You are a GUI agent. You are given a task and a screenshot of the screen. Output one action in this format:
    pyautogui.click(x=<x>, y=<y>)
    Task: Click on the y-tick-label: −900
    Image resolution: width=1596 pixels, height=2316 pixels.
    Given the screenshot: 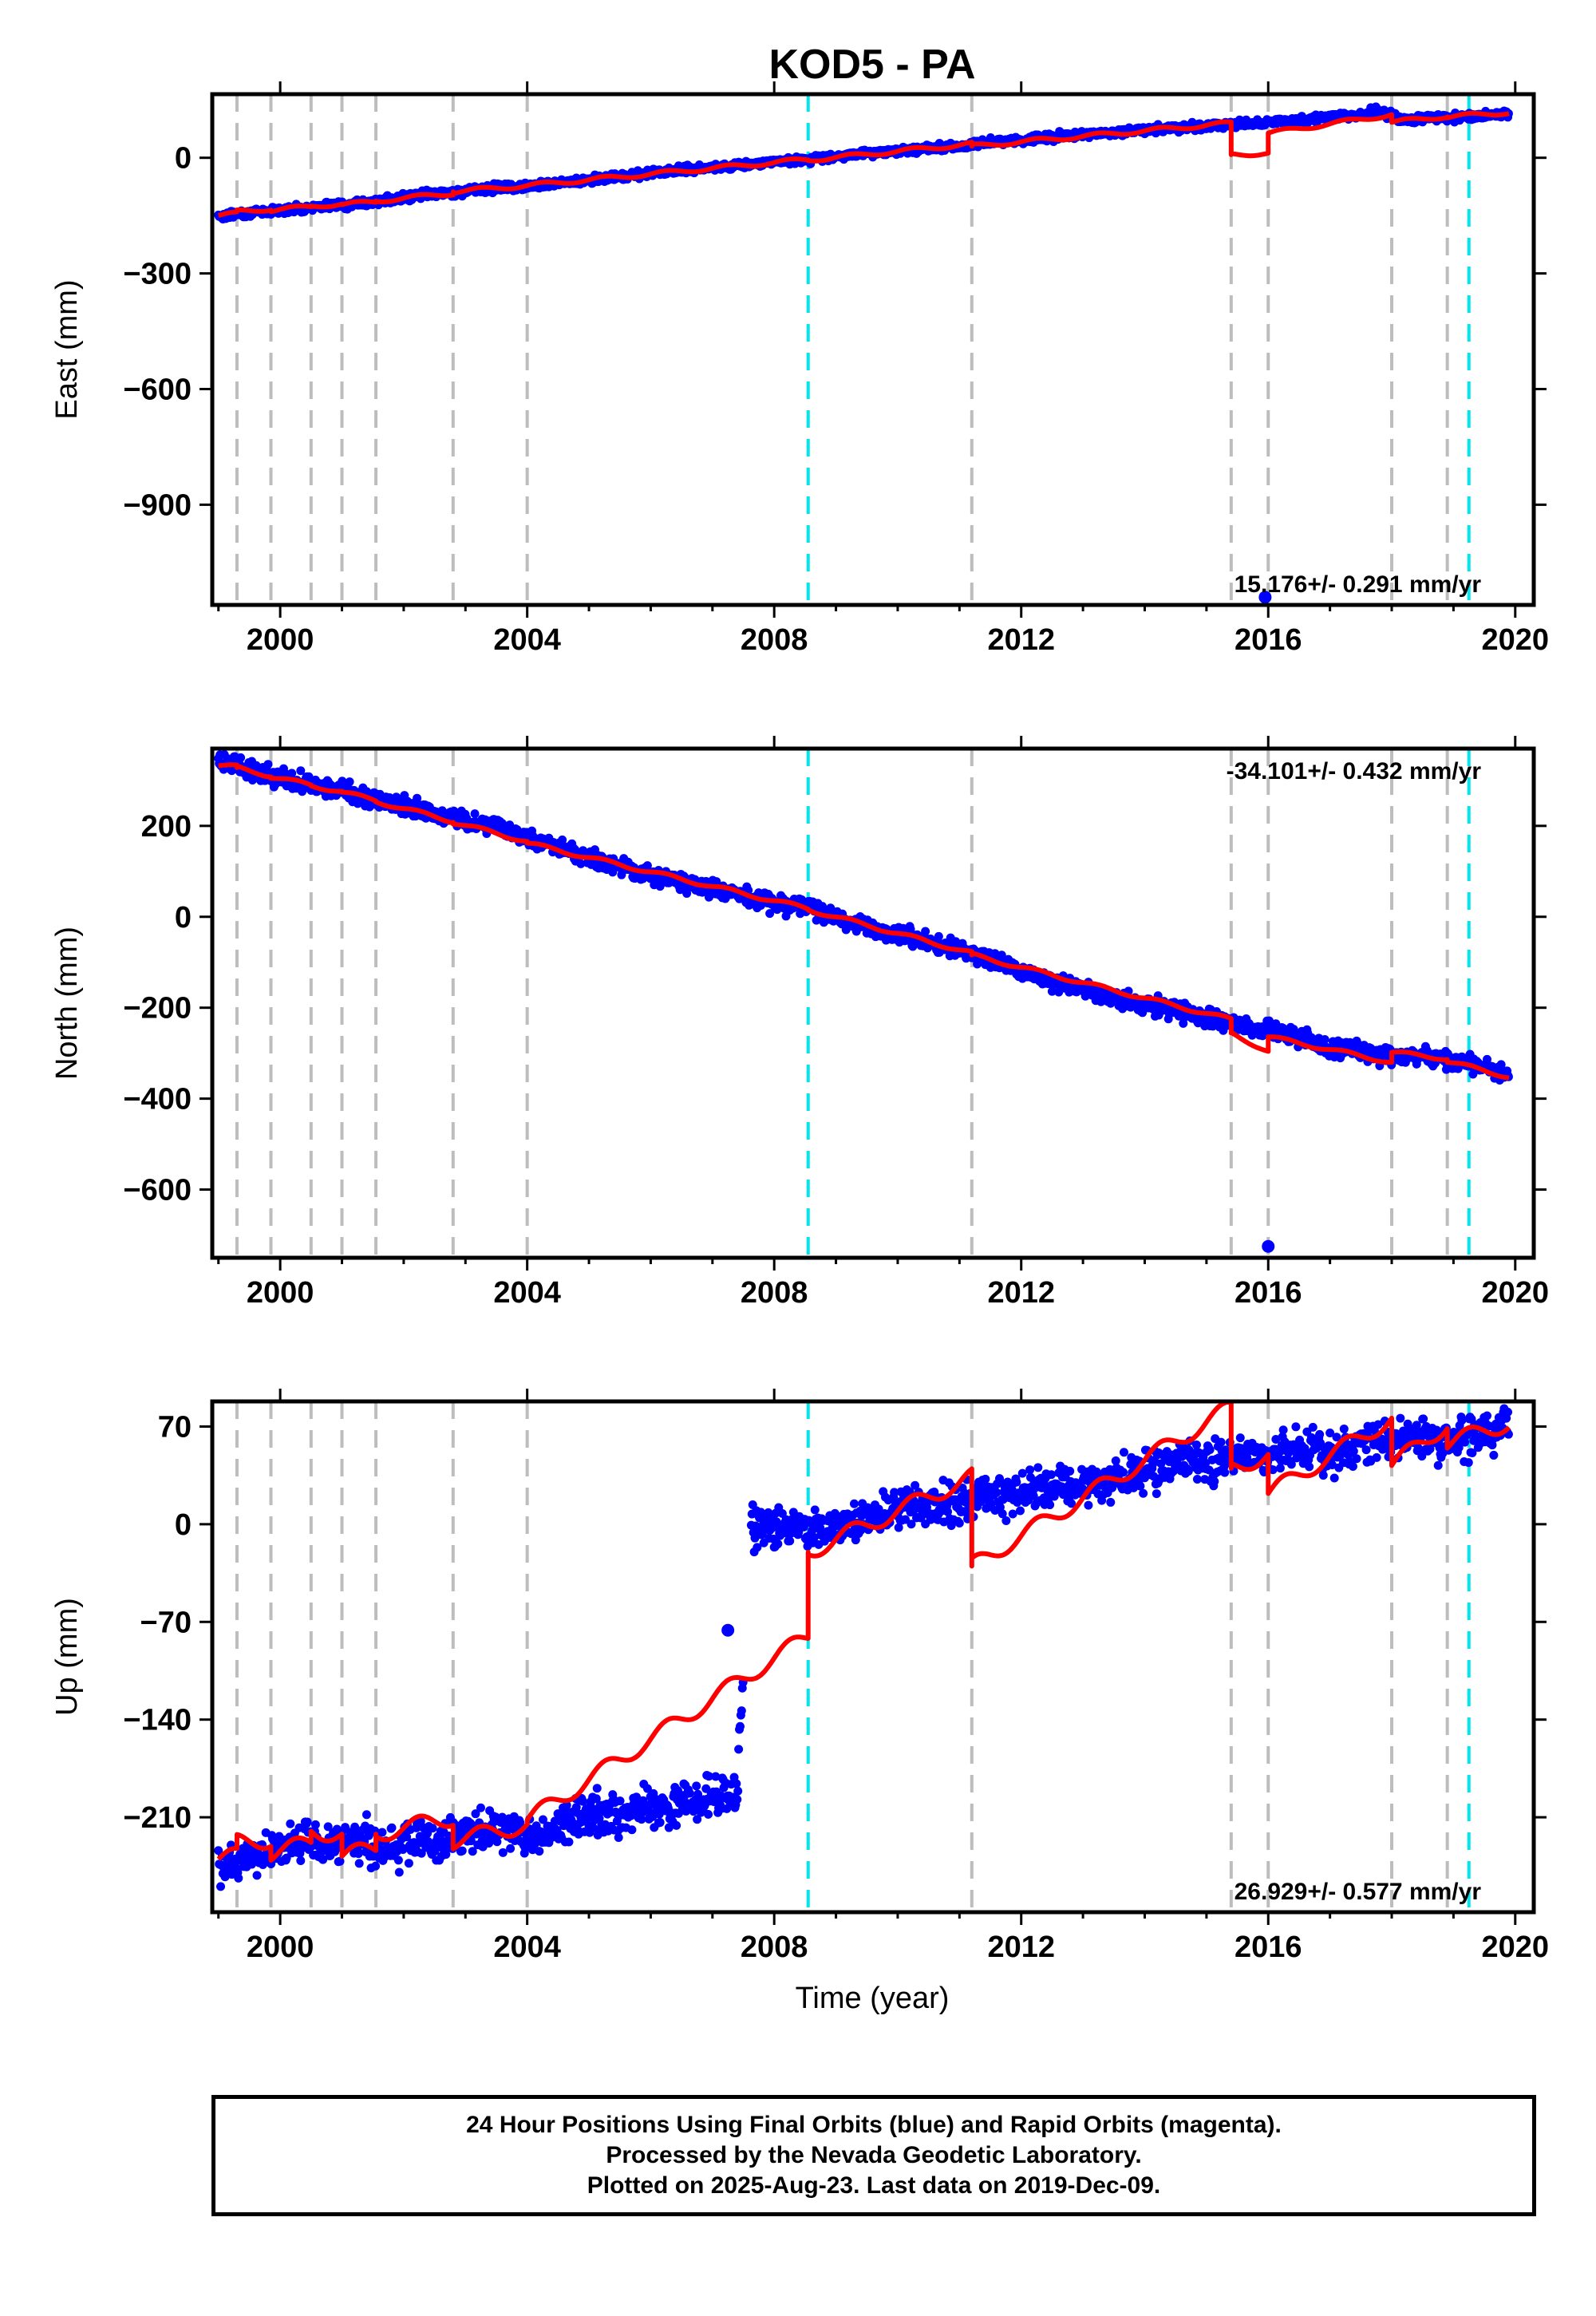 What is the action you would take?
    pyautogui.click(x=157, y=505)
    